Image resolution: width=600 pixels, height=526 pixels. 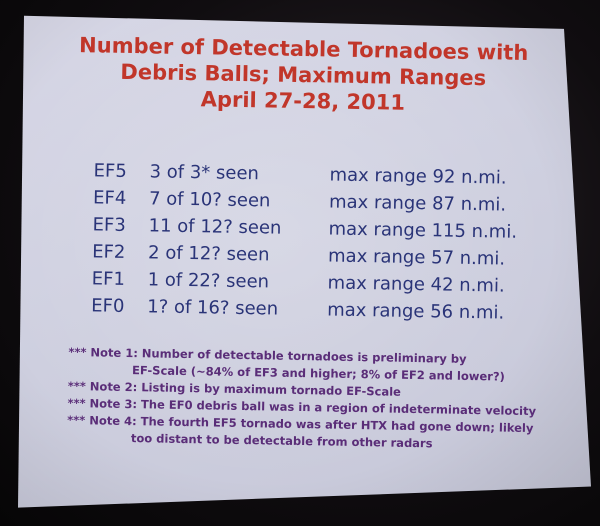 What do you see at coordinates (418, 176) in the screenshot?
I see `row-range: max range 92 n.mi.` at bounding box center [418, 176].